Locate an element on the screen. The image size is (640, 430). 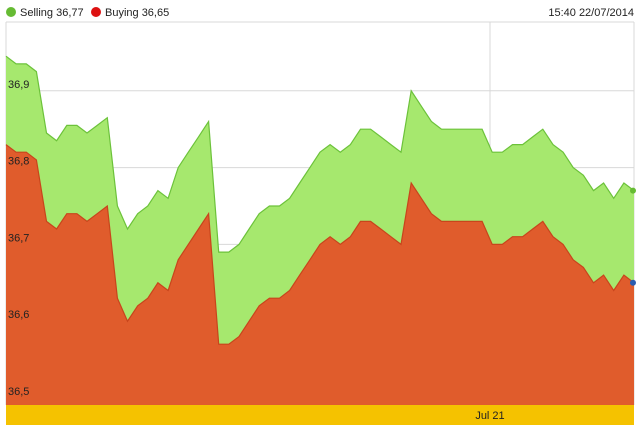
x-tick-label: Jul 21 is located at coordinates (489, 416).